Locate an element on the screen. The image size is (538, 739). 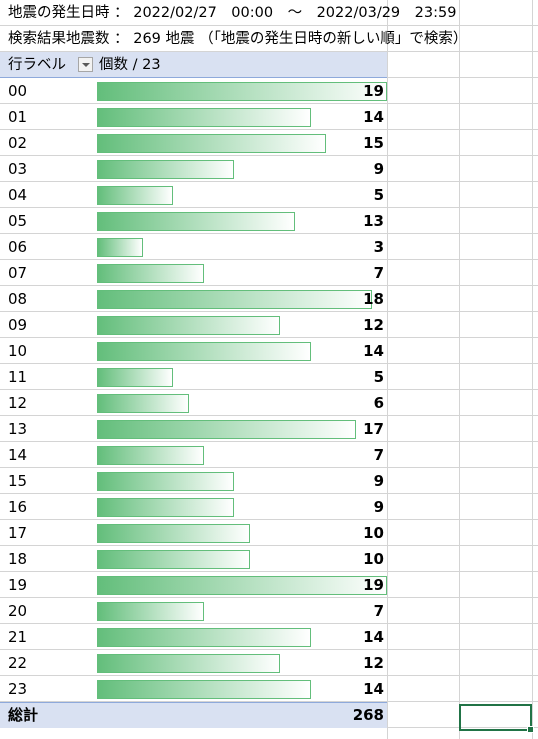
hour-label: 01 is located at coordinates (18, 117).